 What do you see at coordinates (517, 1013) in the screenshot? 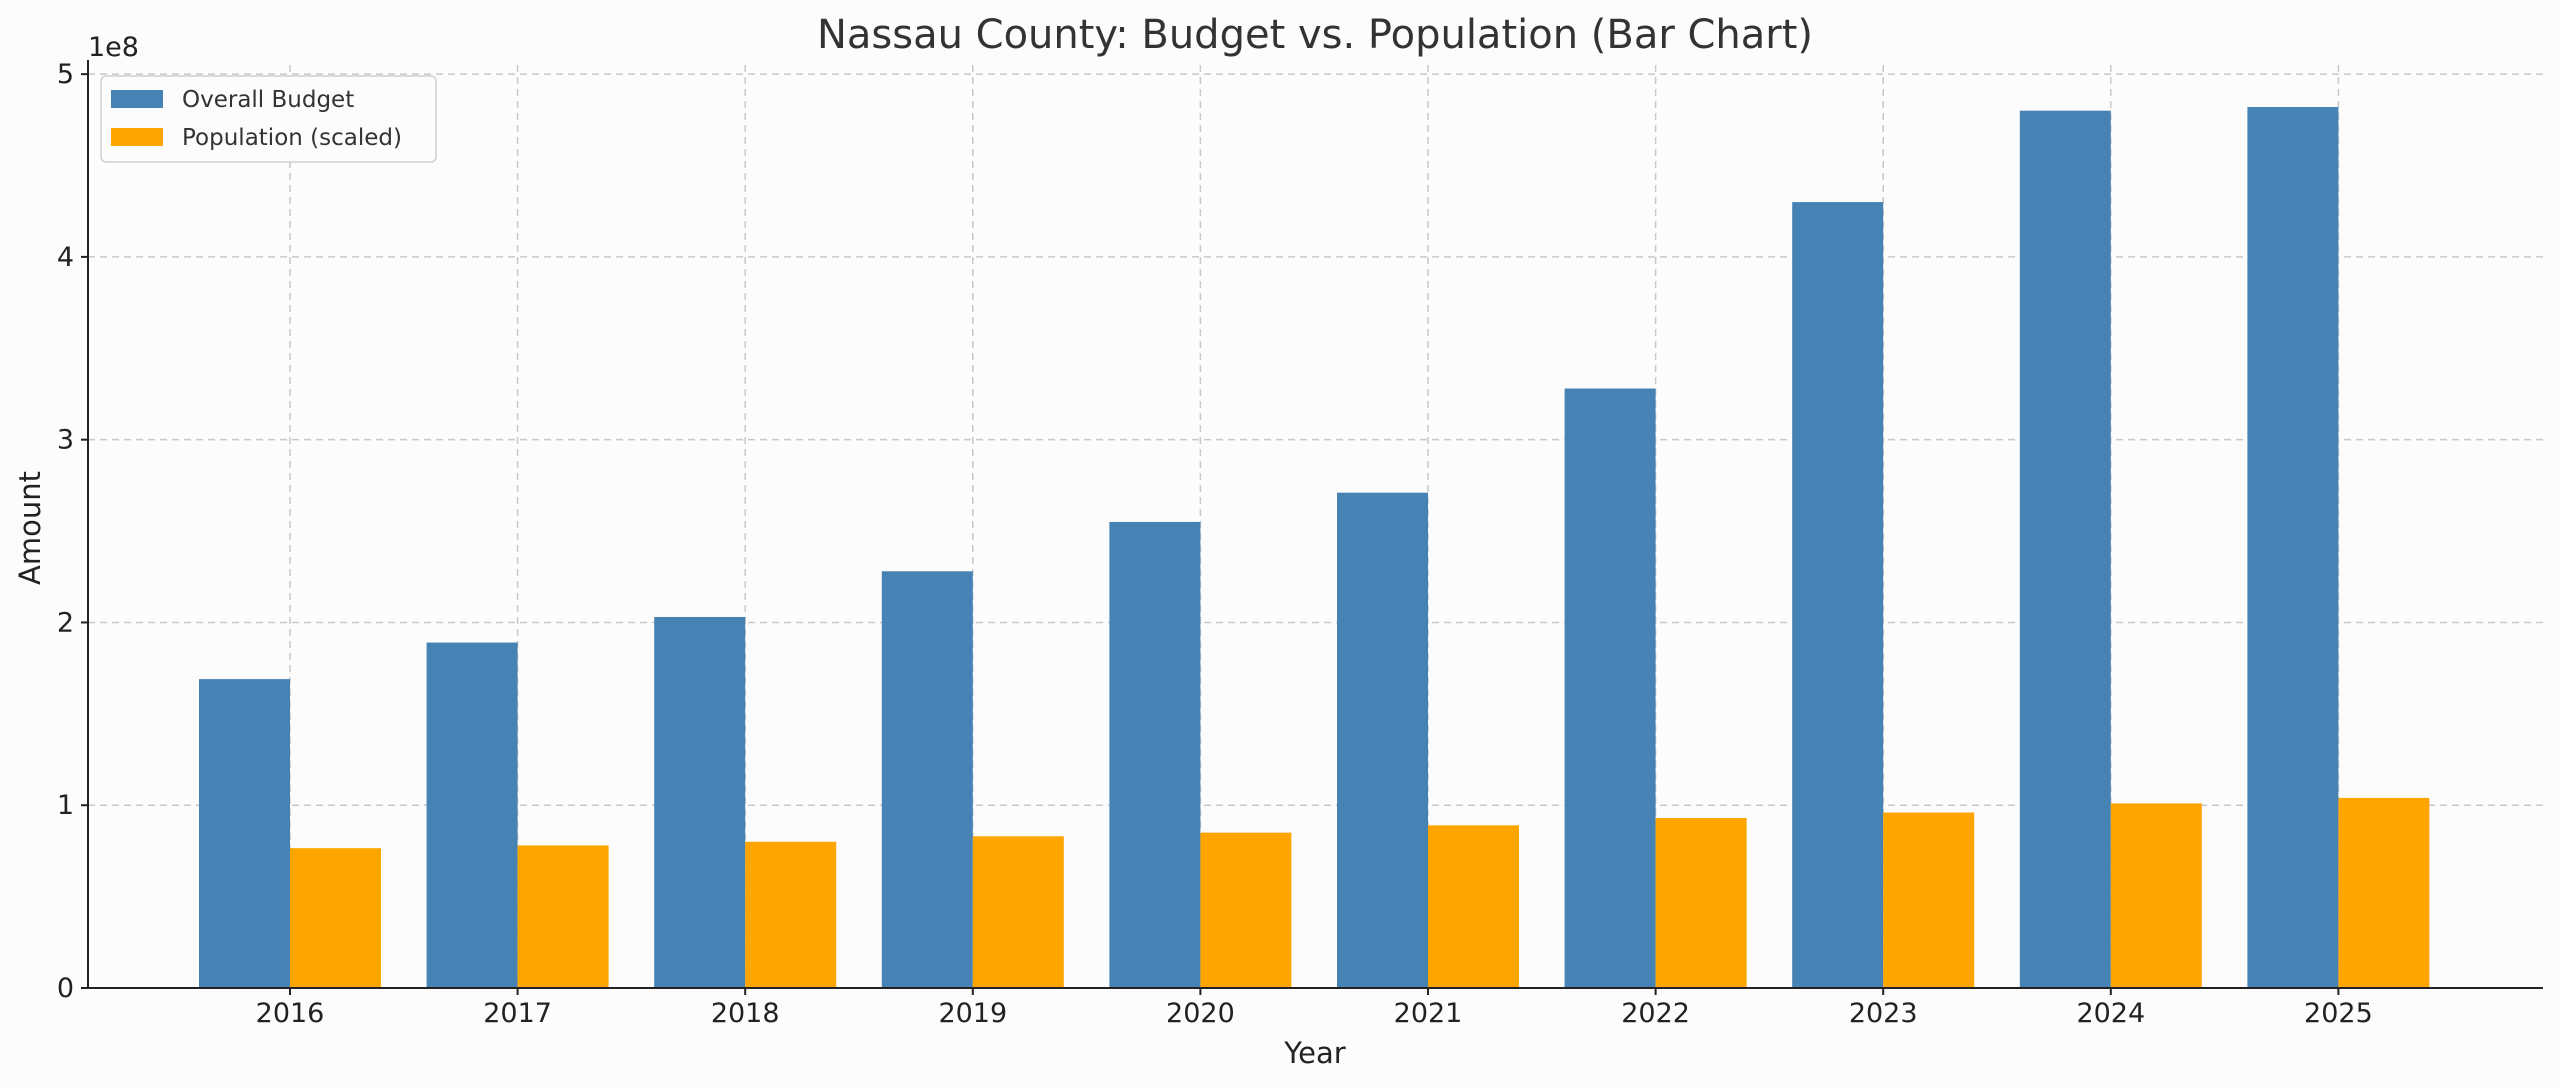
I see `x-tick-label: 2017` at bounding box center [517, 1013].